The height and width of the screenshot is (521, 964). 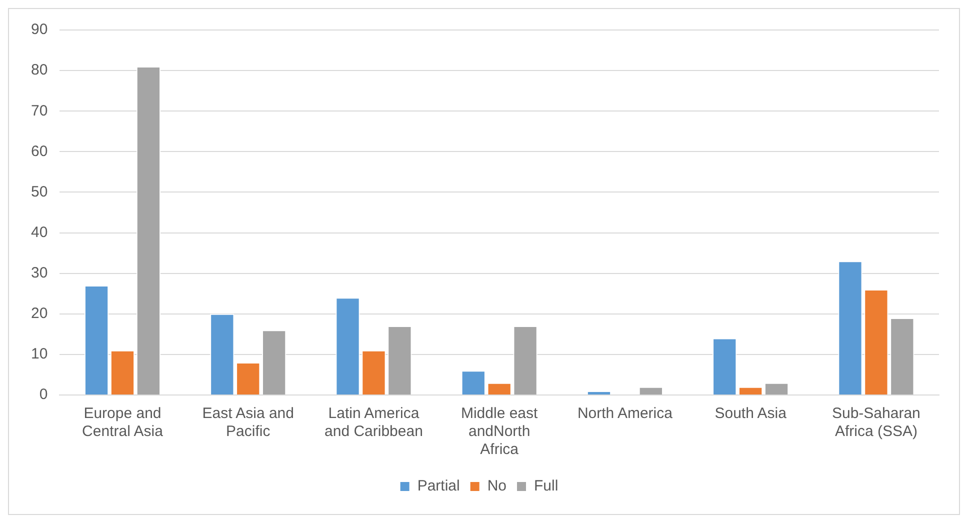 I want to click on y-tick-label: 10, so click(x=39, y=354).